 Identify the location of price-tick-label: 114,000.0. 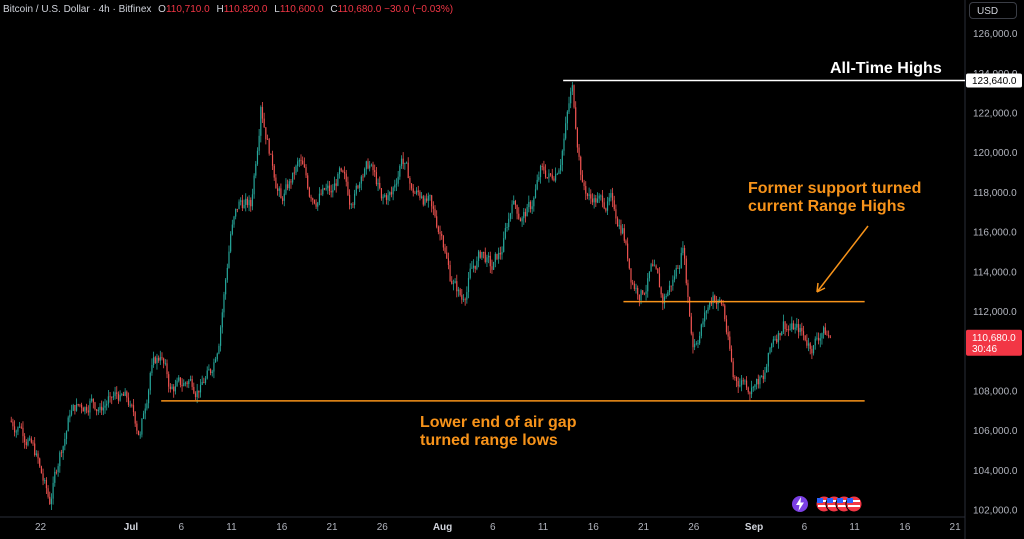
(995, 272).